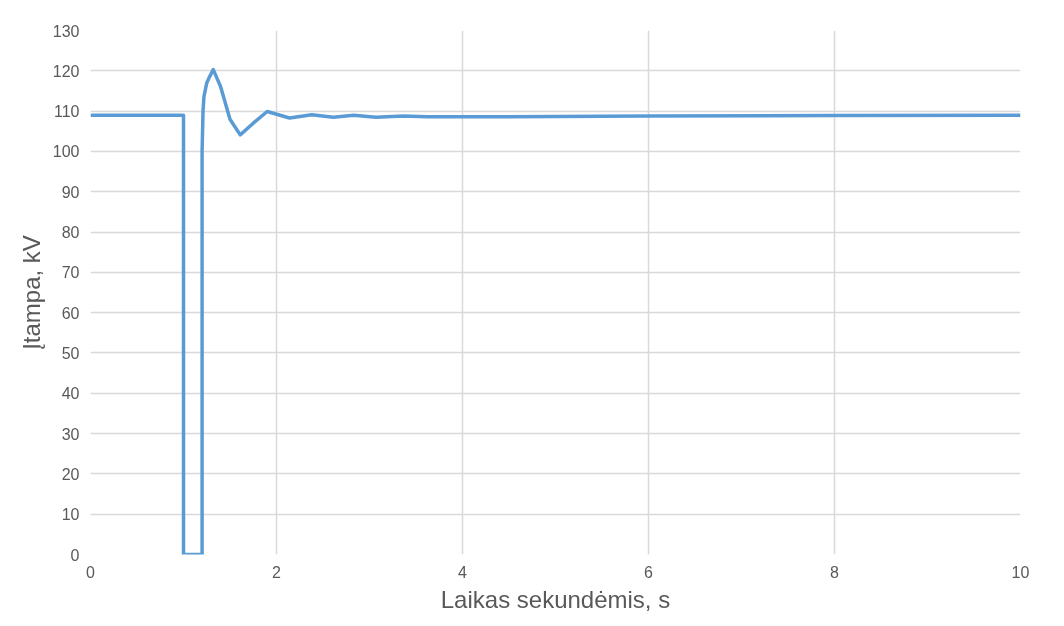  What do you see at coordinates (277, 572) in the screenshot?
I see `x-tick-label: 2` at bounding box center [277, 572].